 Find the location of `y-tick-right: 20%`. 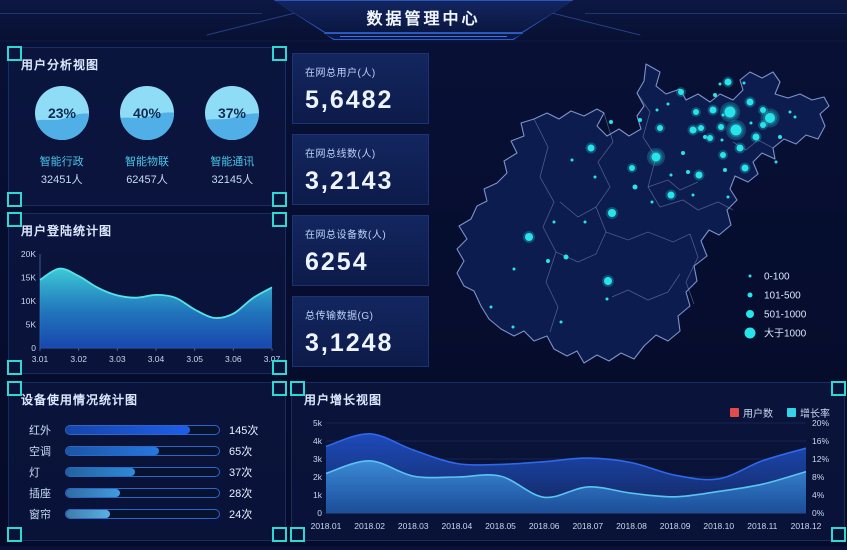

y-tick-right: 20% is located at coordinates (820, 423).